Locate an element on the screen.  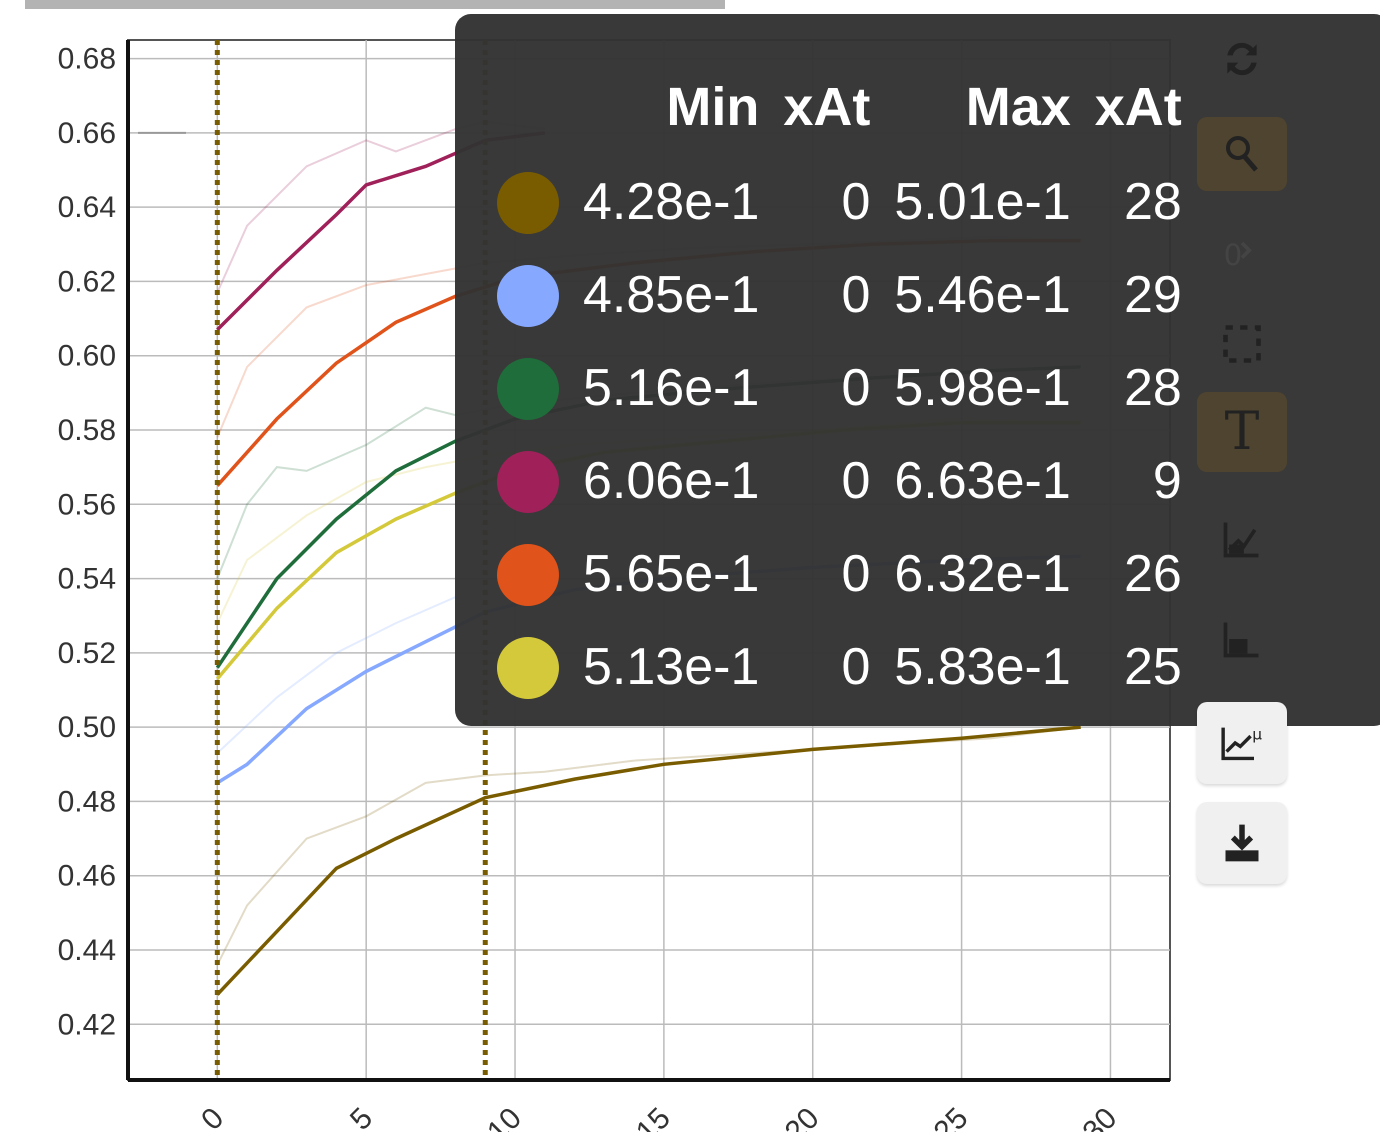
tooltip-row: 5.13e-1 0 5.83e-1 25 is located at coordinates (839, 666).